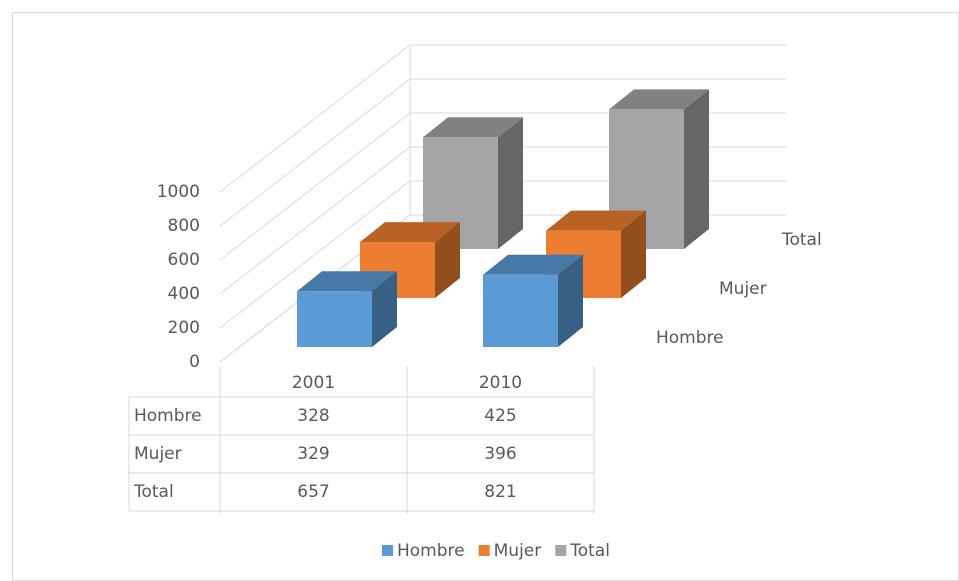 This screenshot has width=959, height=581. I want to click on legend-label: Mujer, so click(518, 551).